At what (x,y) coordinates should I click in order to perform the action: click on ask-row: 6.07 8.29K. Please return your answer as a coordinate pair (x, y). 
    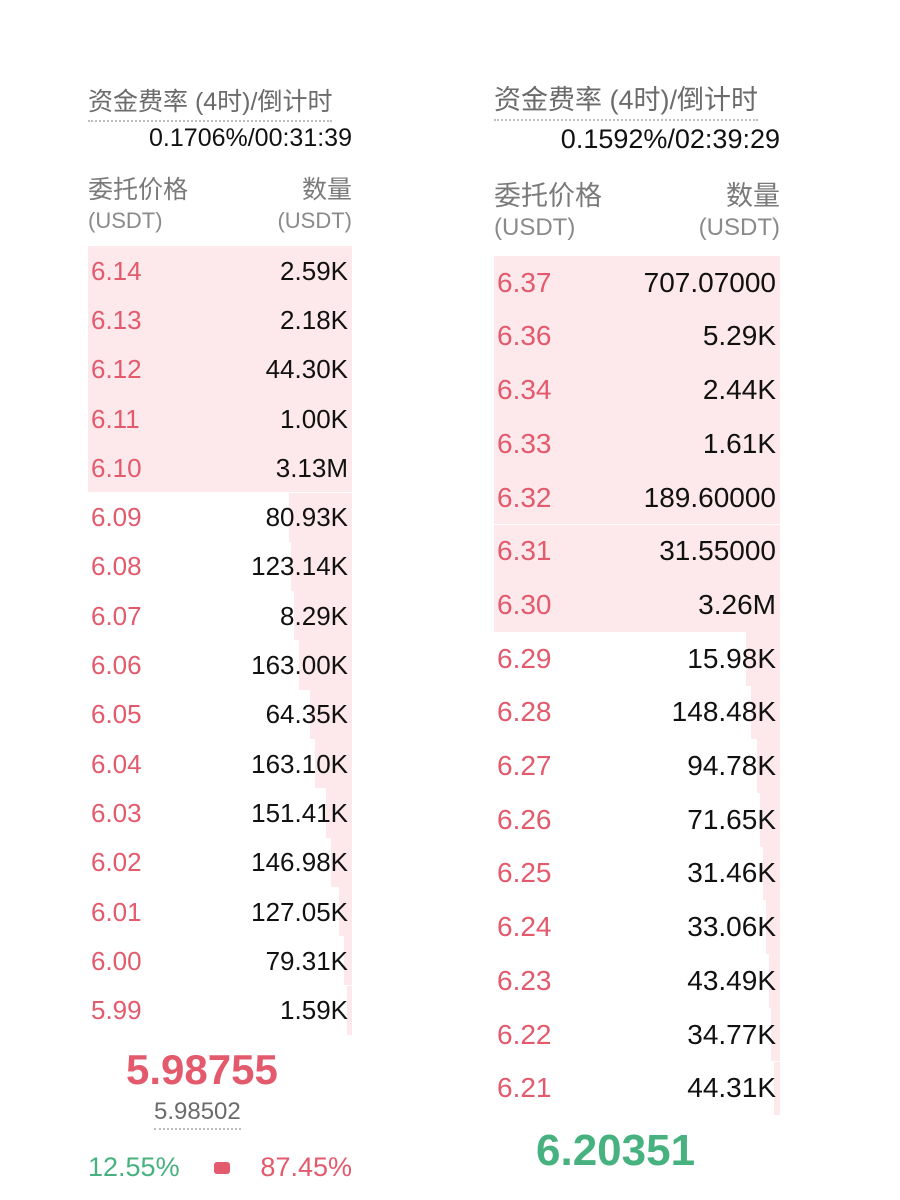
    Looking at the image, I should click on (220, 616).